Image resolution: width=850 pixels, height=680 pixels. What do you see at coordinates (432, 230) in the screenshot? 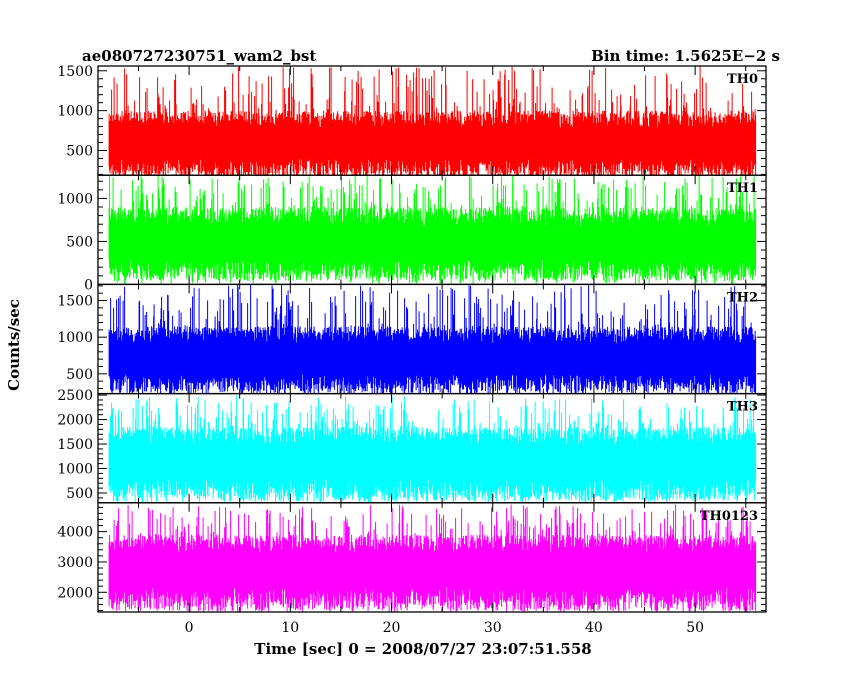
I see `series-th1` at bounding box center [432, 230].